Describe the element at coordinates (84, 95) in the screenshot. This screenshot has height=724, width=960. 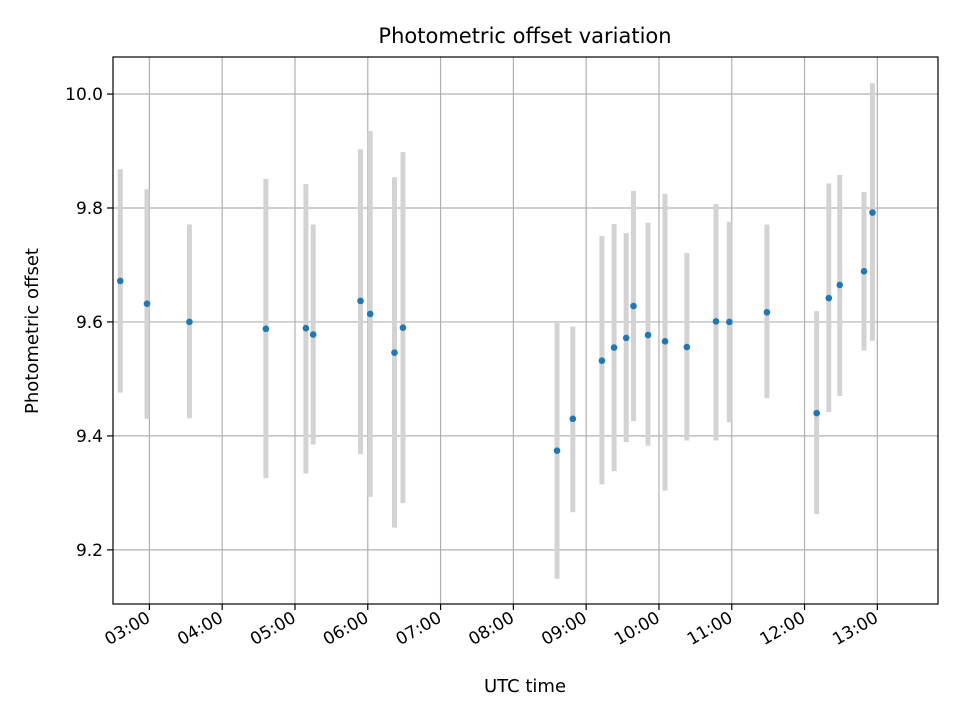
I see `y-tick-label: 10.0` at that location.